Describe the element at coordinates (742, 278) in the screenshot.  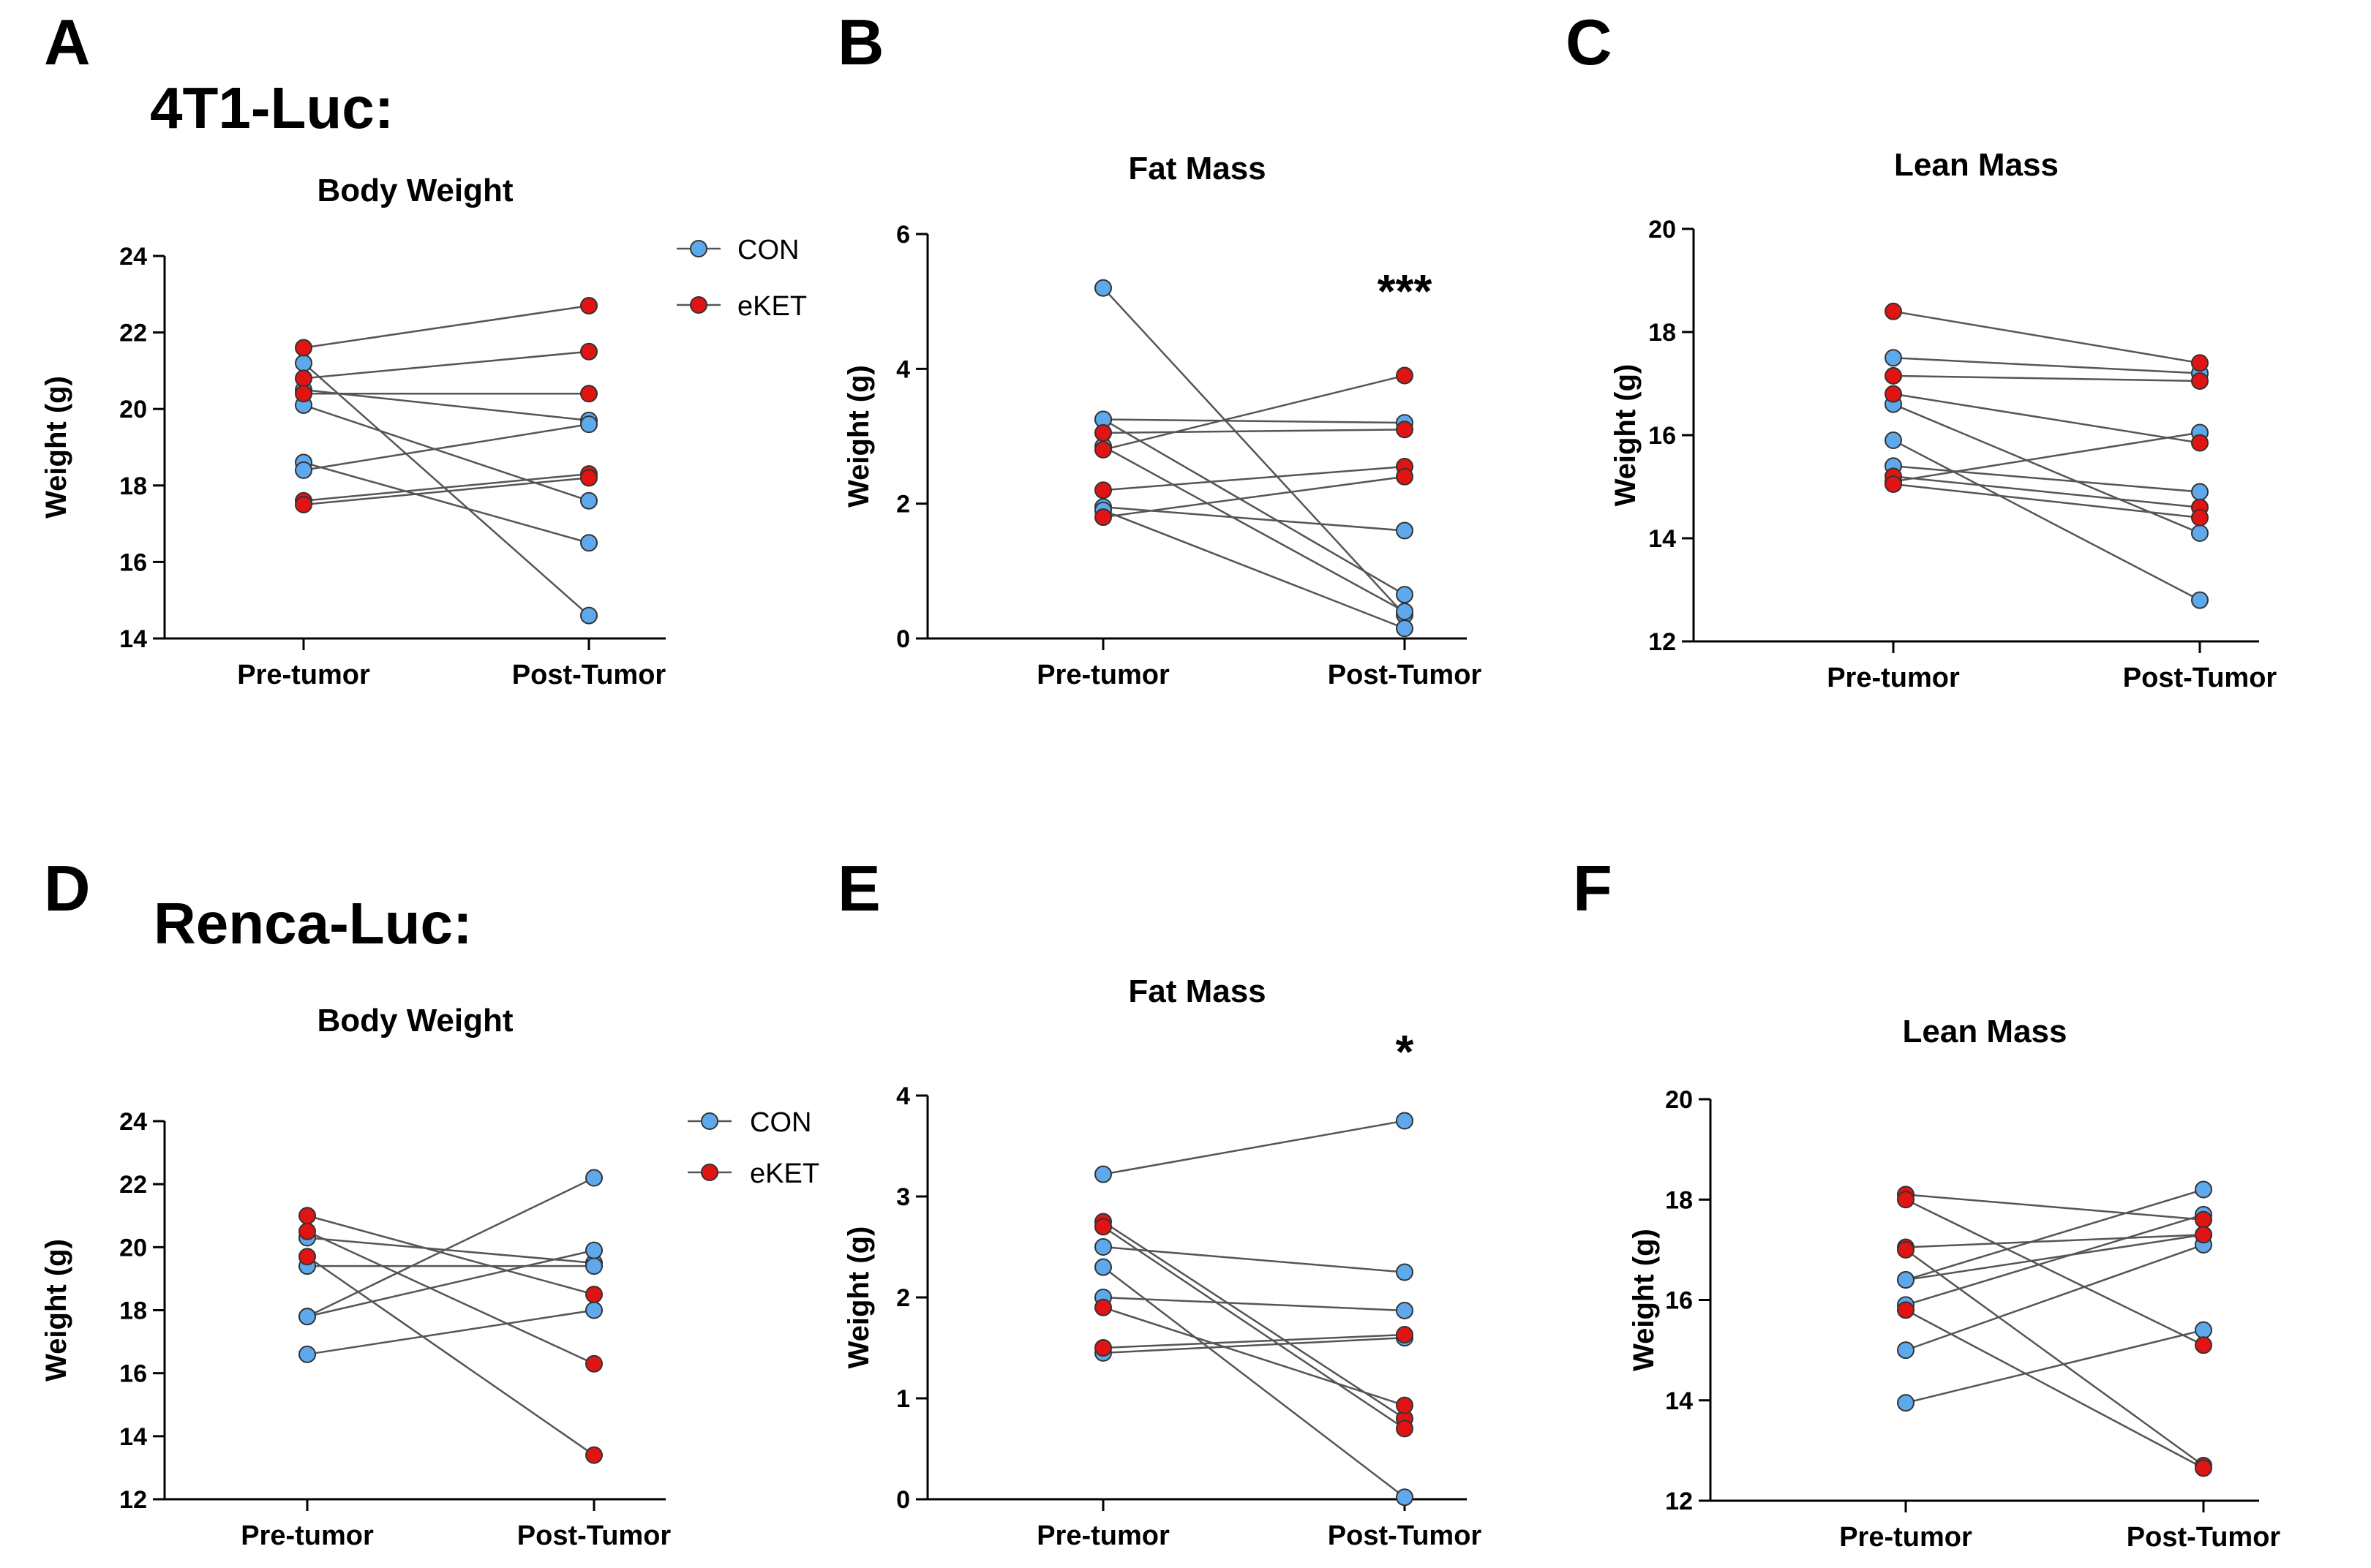
I see `legend-top: CON eKET` at that location.